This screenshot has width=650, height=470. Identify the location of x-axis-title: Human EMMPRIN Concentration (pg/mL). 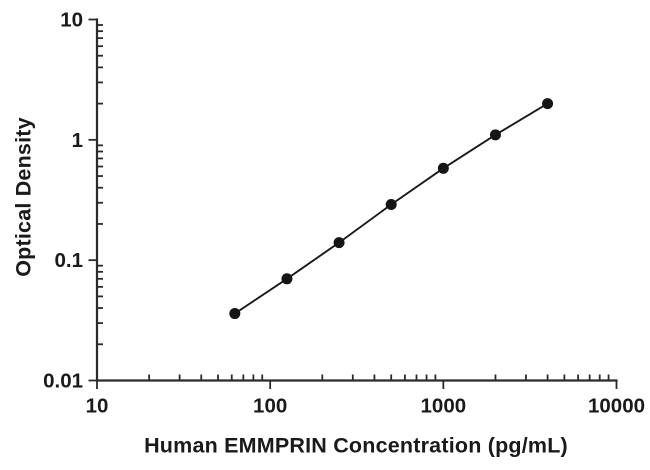
(356, 445).